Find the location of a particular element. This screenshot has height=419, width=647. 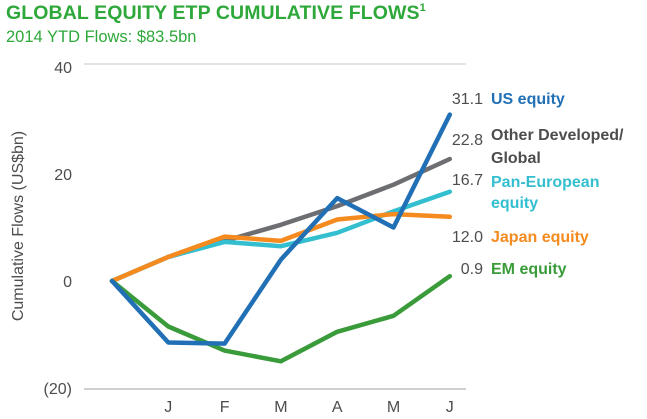

series-end-value: 22.8 is located at coordinates (467, 140).